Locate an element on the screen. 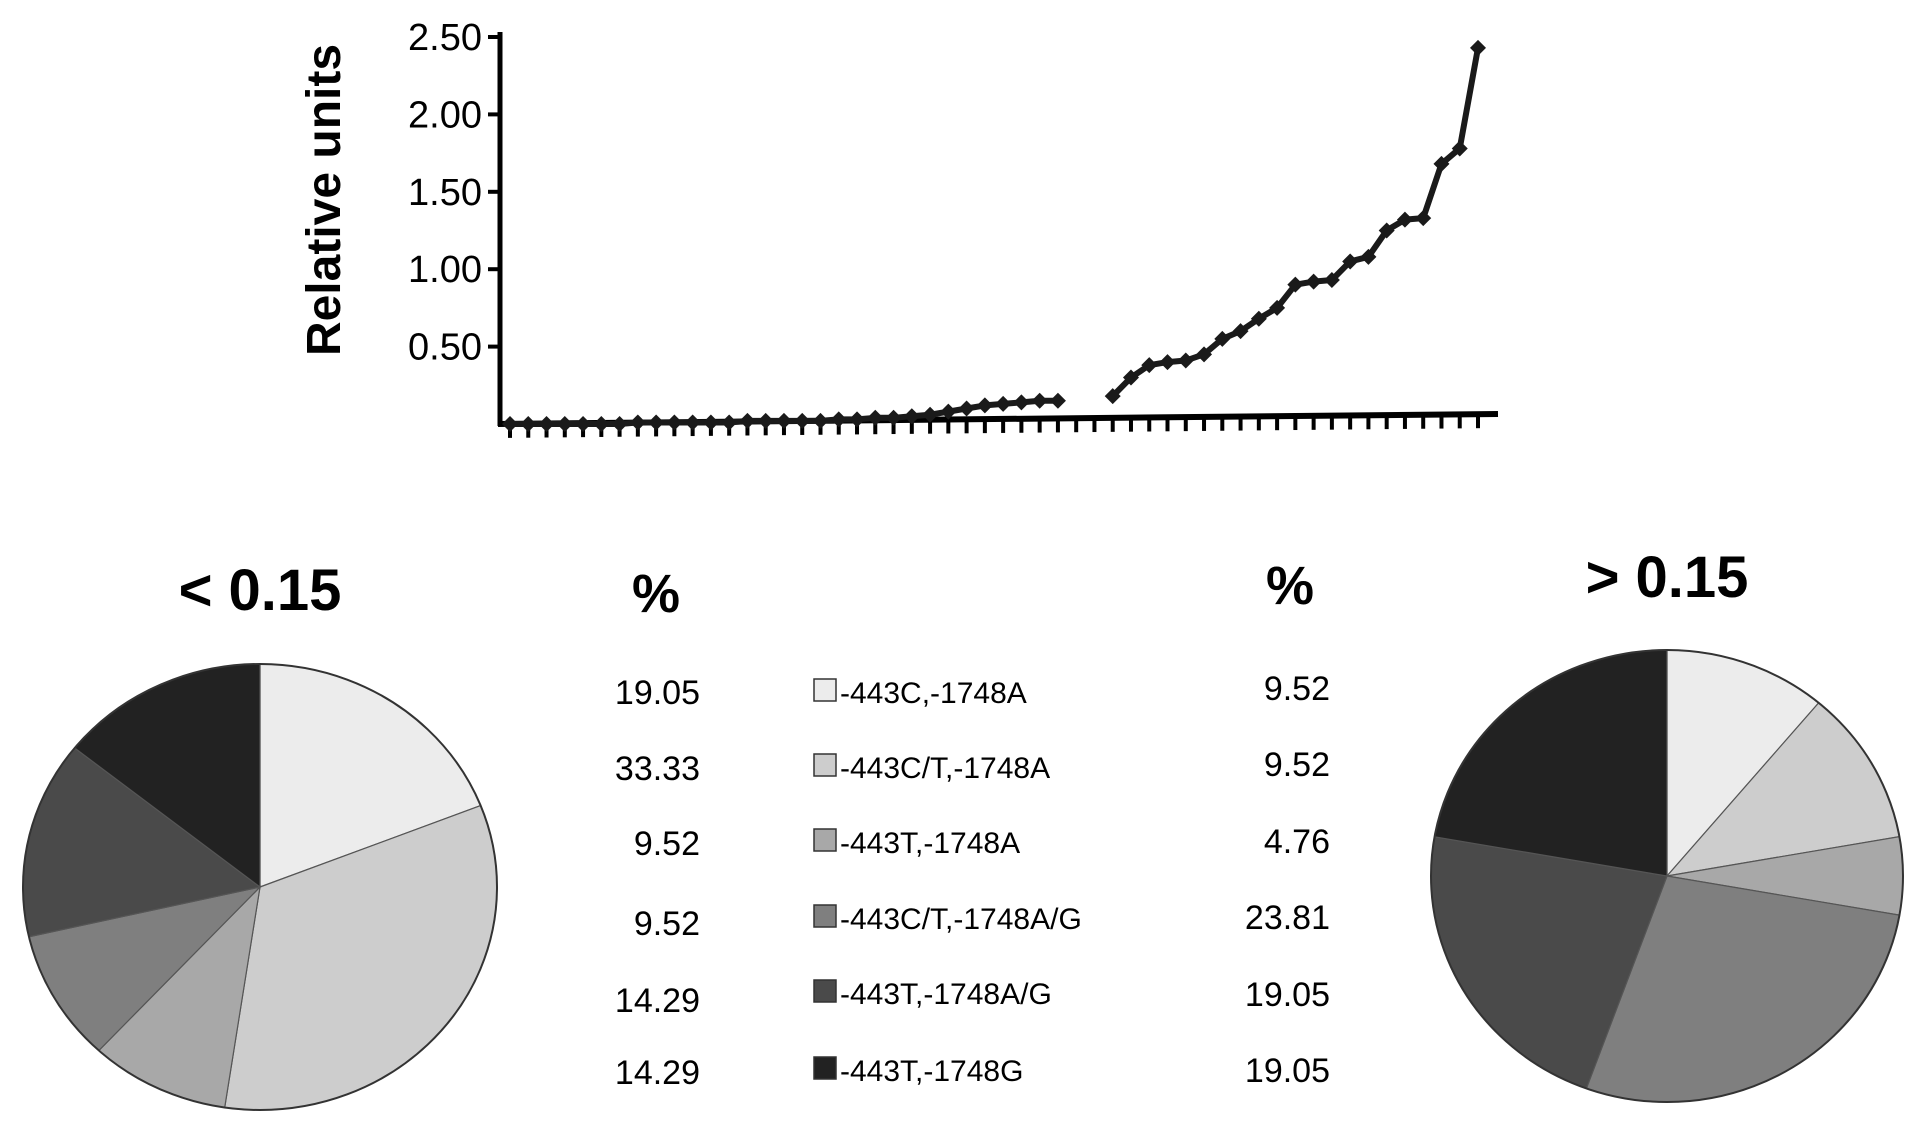  legend-label: -443T,-1748A is located at coordinates (930, 843).